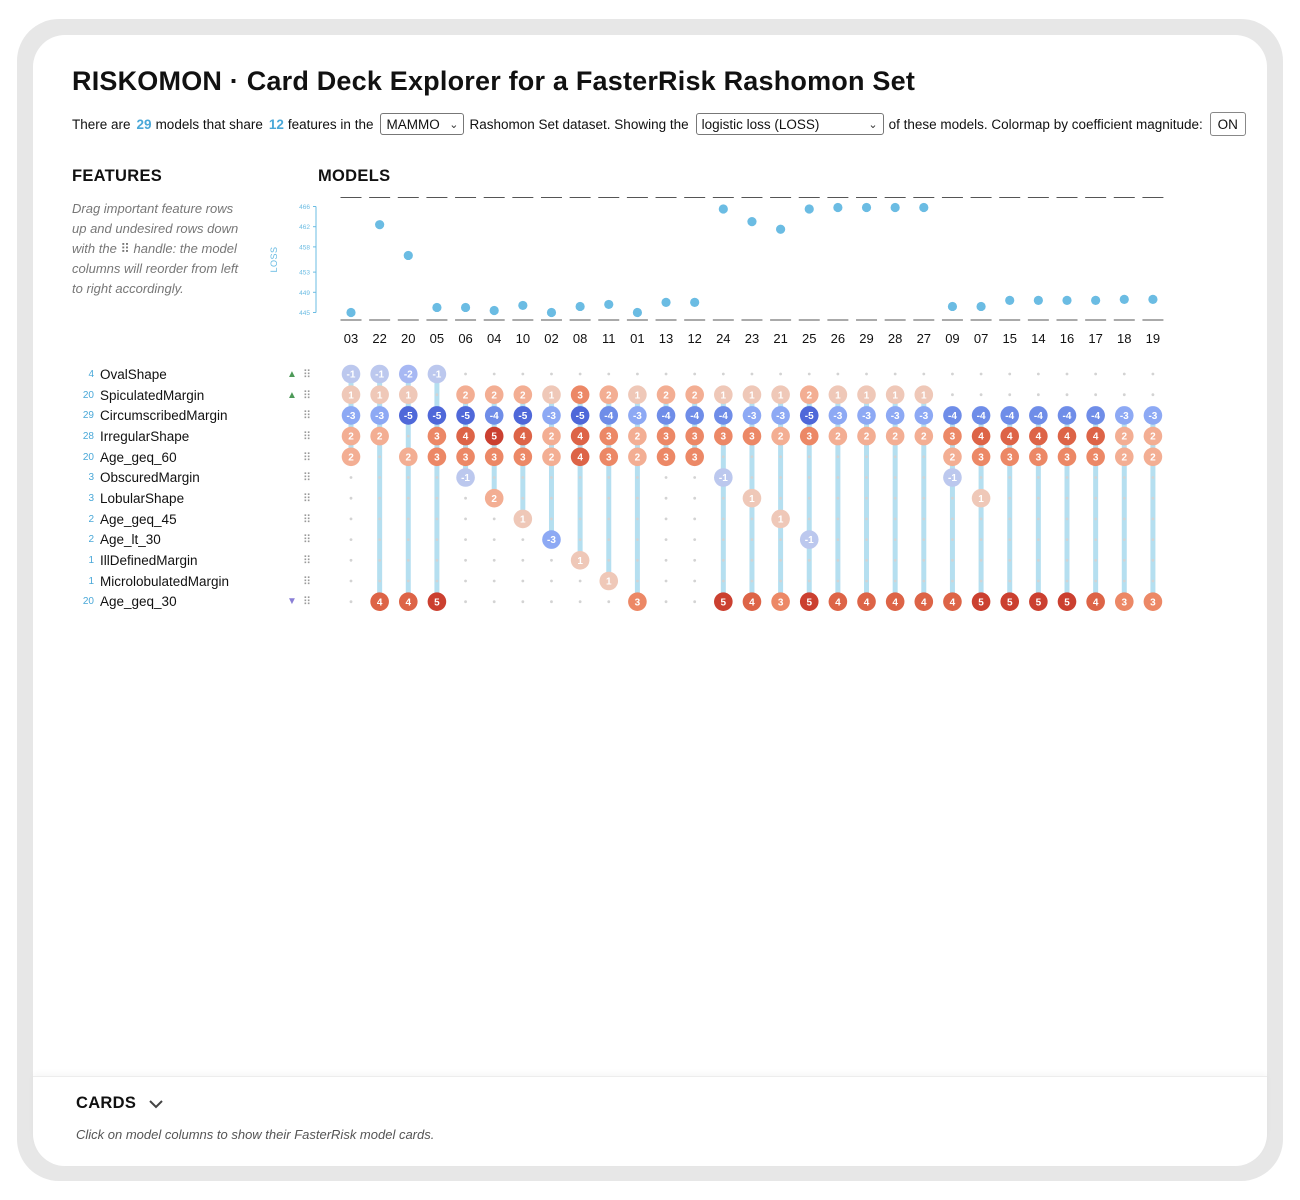  I want to click on model-column: 12 2 -4 3 3, so click(694, 402).